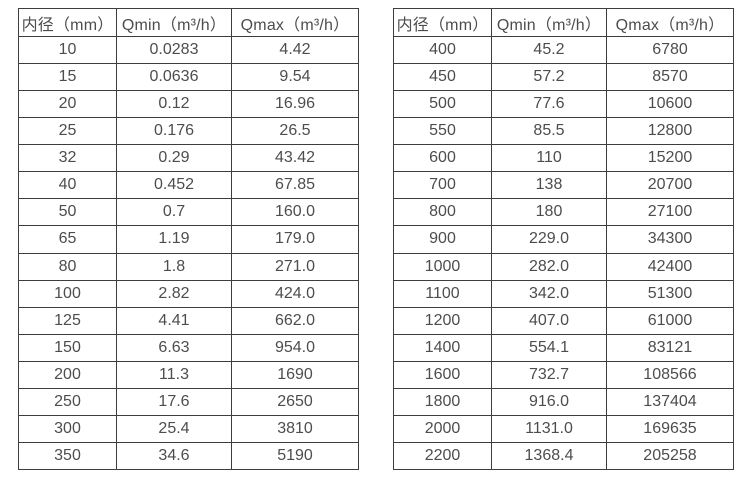 The height and width of the screenshot is (483, 750). What do you see at coordinates (442, 266) in the screenshot?
I see `table-cell: 1000` at bounding box center [442, 266].